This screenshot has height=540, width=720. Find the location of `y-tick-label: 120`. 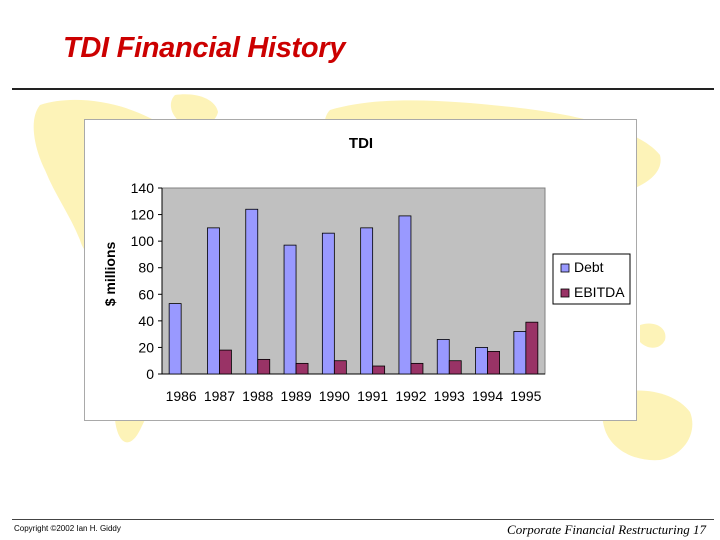

y-tick-label: 120 is located at coordinates (143, 215).